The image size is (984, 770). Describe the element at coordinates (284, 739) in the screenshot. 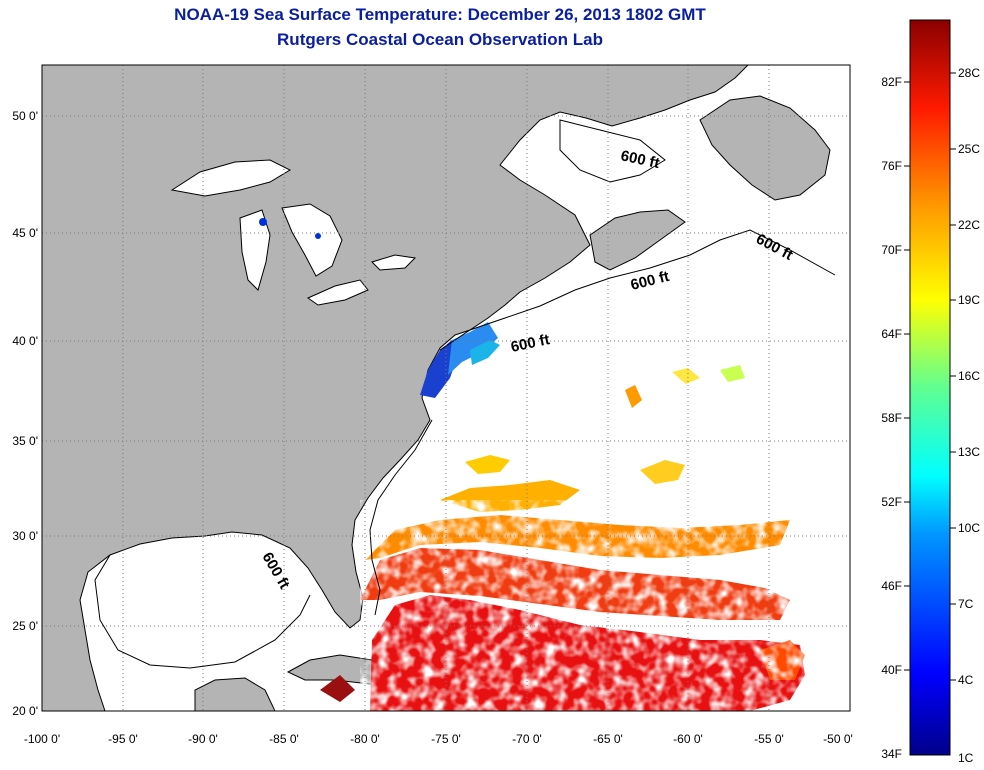

I see `x-tick: -85 0'` at that location.